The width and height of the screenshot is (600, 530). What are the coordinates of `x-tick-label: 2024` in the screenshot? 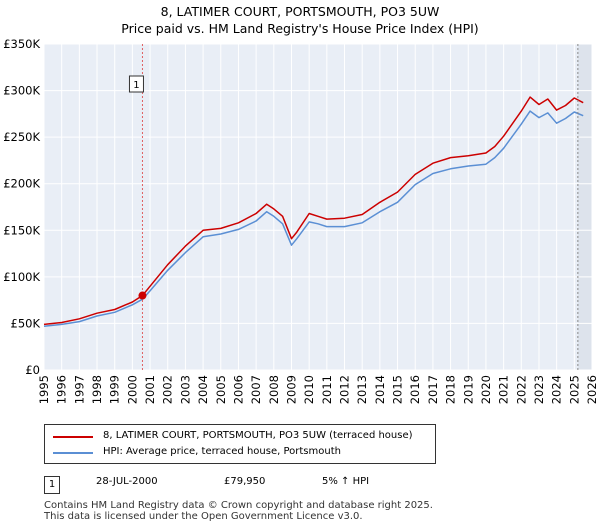 It's located at (557, 389).